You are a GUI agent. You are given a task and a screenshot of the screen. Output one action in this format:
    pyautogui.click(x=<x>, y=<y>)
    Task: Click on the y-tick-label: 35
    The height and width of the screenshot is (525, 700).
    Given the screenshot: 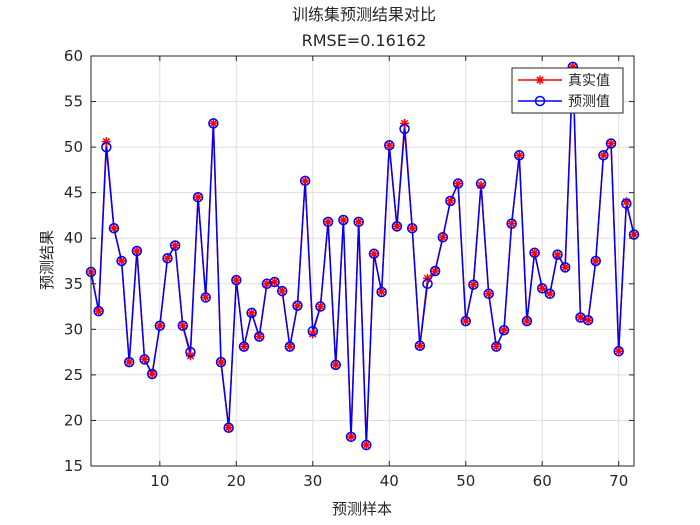 What is the action you would take?
    pyautogui.click(x=73, y=284)
    